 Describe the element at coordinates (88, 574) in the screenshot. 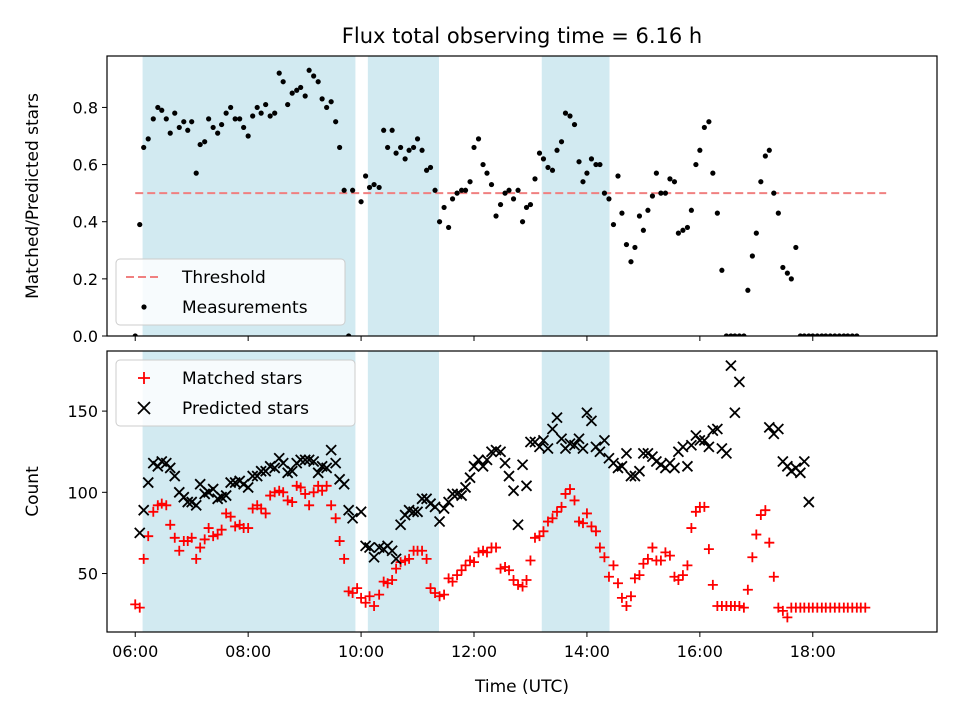

I see `y-tick-label: 50` at that location.